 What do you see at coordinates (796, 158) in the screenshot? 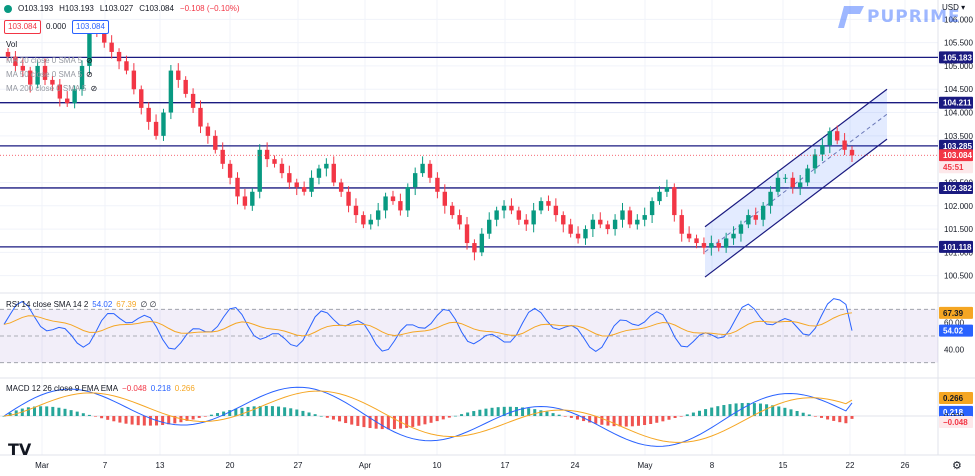
I see `channel-upper-line` at bounding box center [796, 158].